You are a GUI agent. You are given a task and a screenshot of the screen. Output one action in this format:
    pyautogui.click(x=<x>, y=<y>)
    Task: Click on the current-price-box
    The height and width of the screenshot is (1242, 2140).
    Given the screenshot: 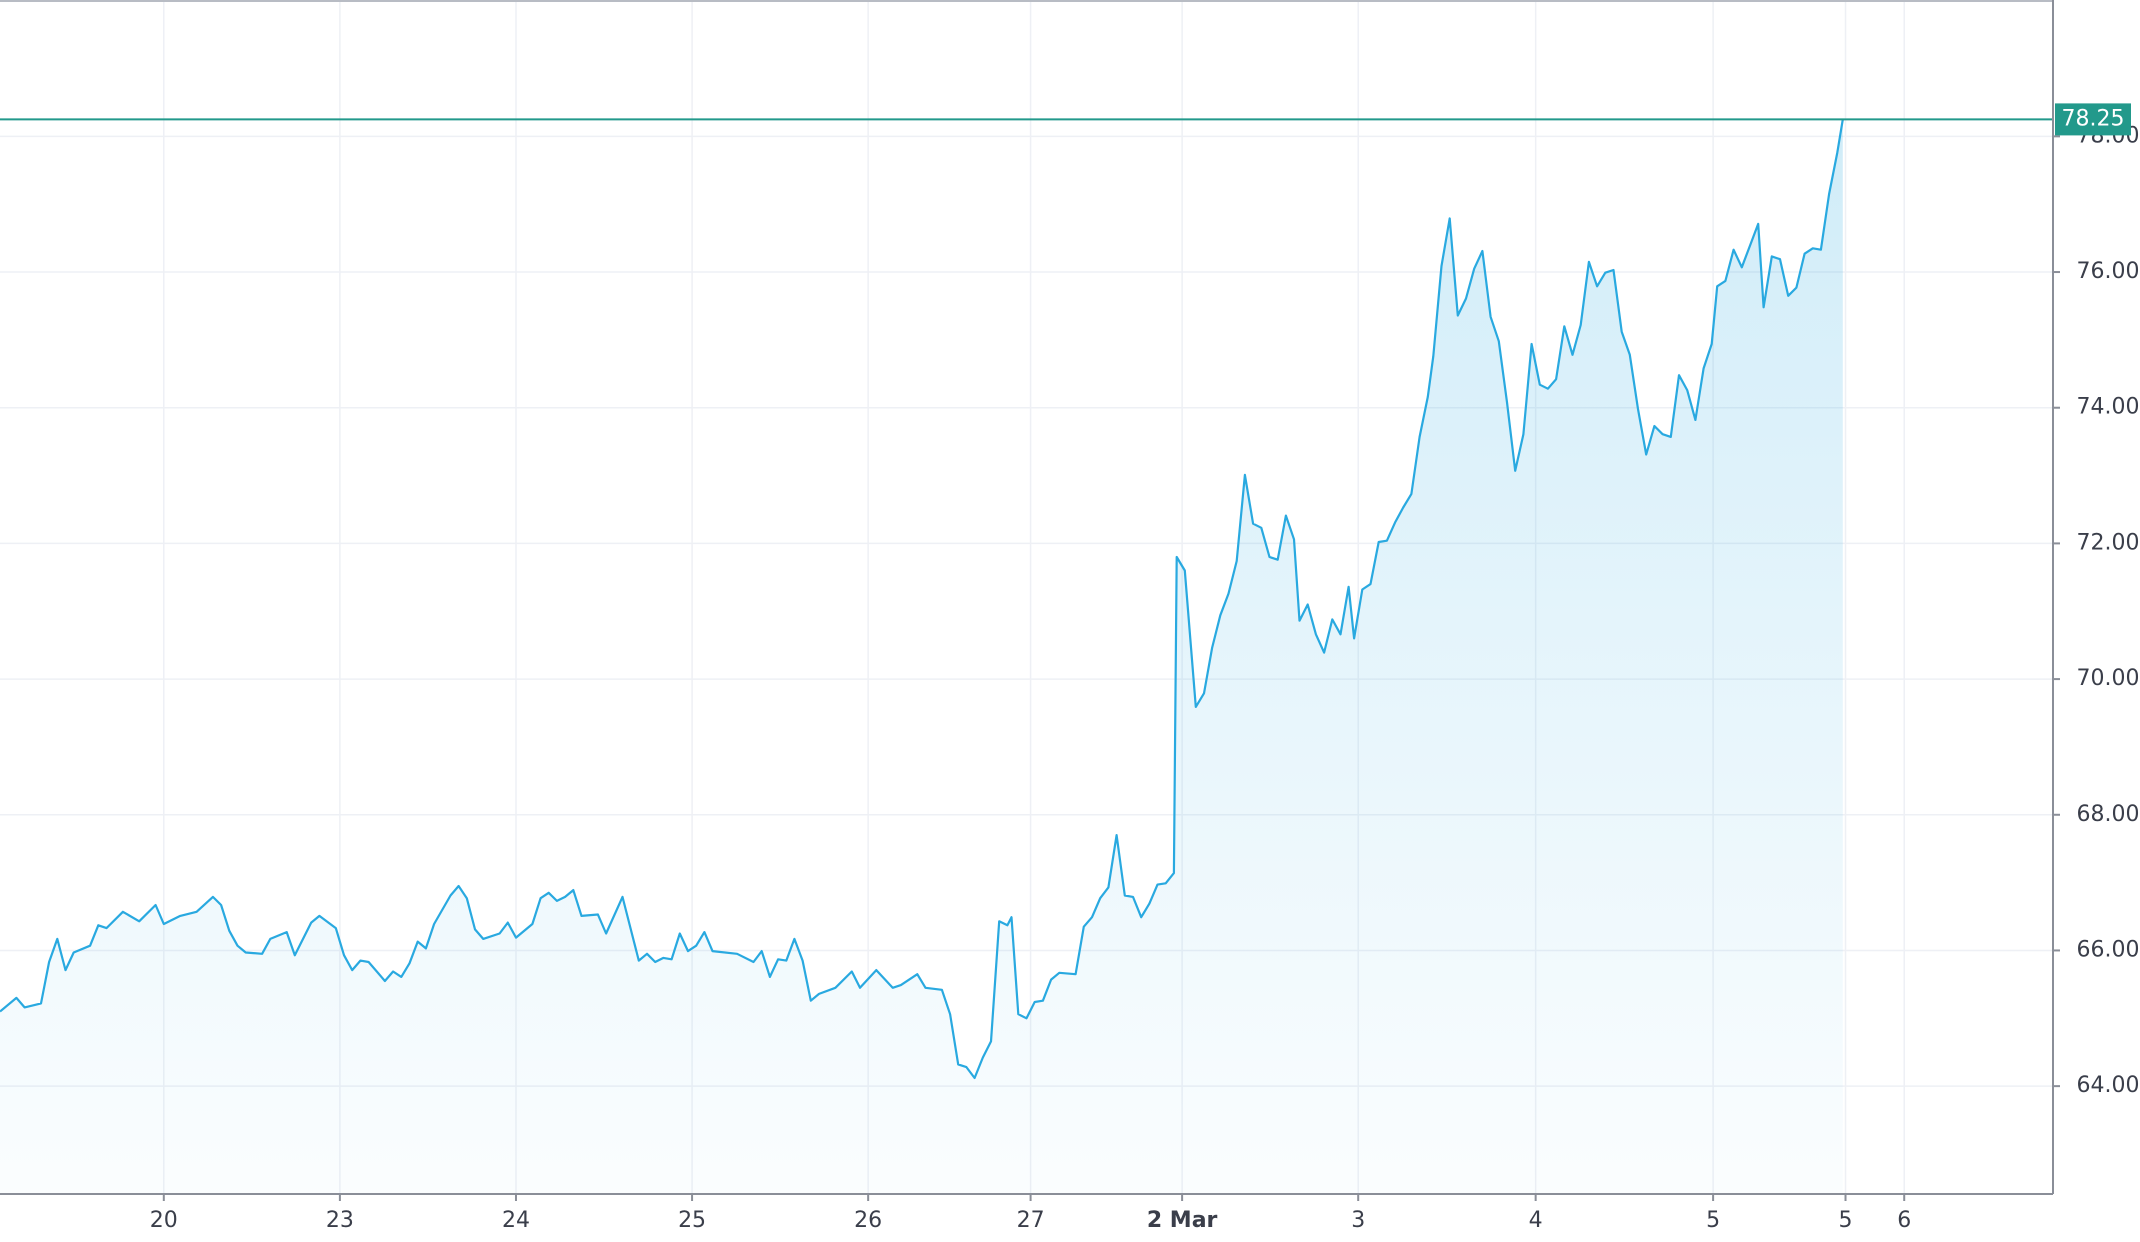 What is the action you would take?
    pyautogui.click(x=2093, y=119)
    